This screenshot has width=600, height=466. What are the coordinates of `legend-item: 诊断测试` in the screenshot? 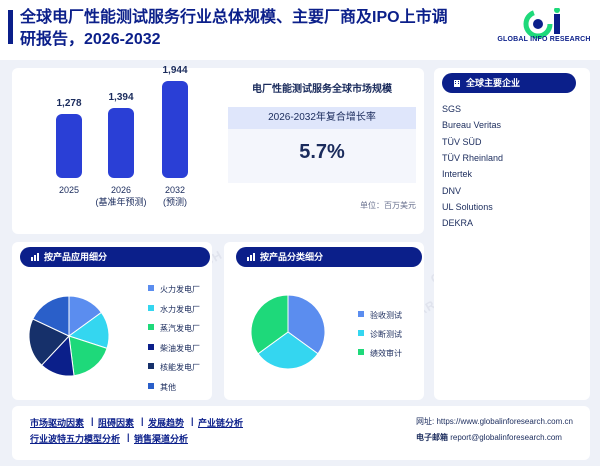 It's located at (380, 334).